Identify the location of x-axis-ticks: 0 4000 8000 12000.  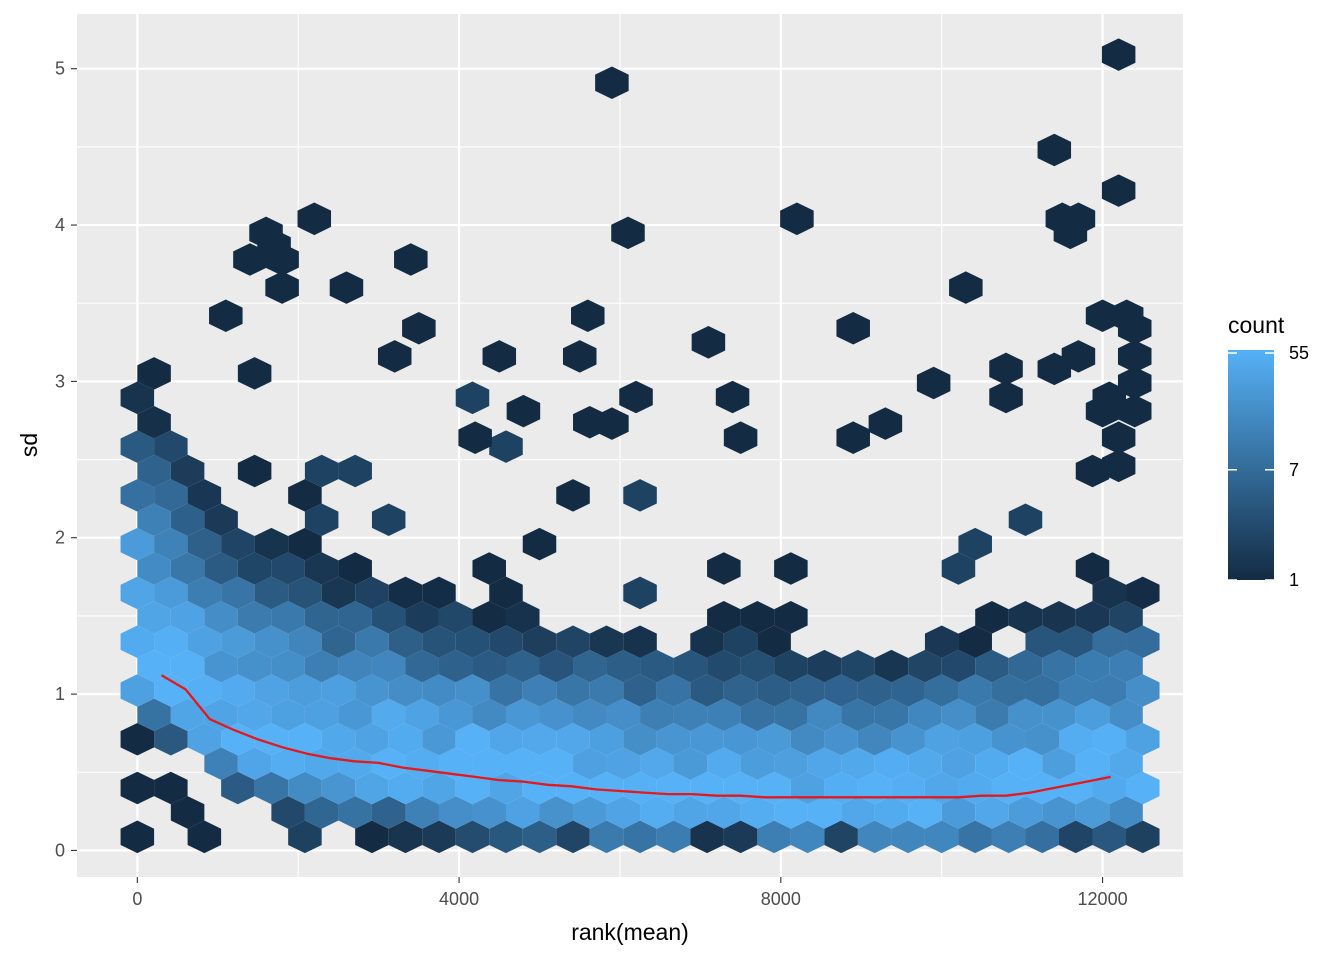
(630, 893).